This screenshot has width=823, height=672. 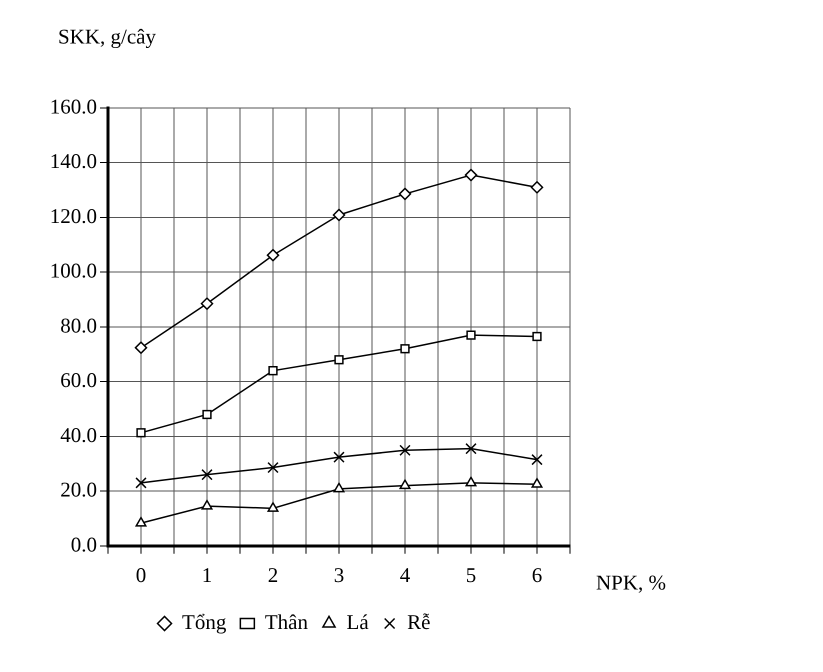 I want to click on legend-label: Lá, so click(x=358, y=622).